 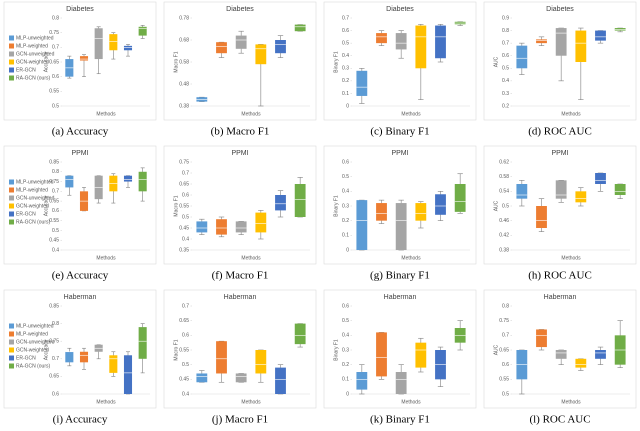 I want to click on caption: (g) Binary F1, so click(x=400, y=276).